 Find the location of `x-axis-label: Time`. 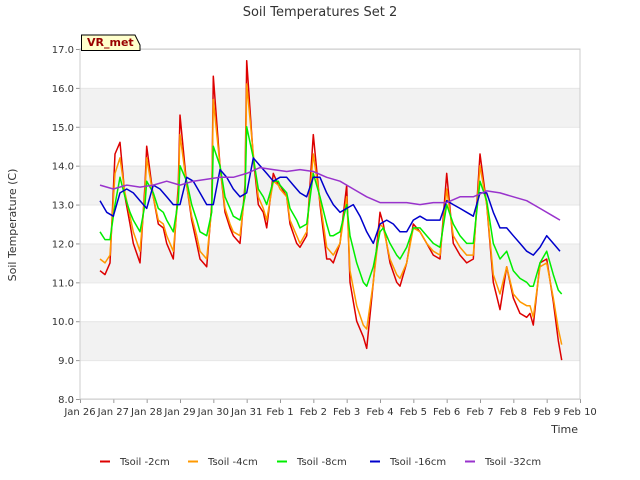

x-axis-label: Time is located at coordinates (564, 429).